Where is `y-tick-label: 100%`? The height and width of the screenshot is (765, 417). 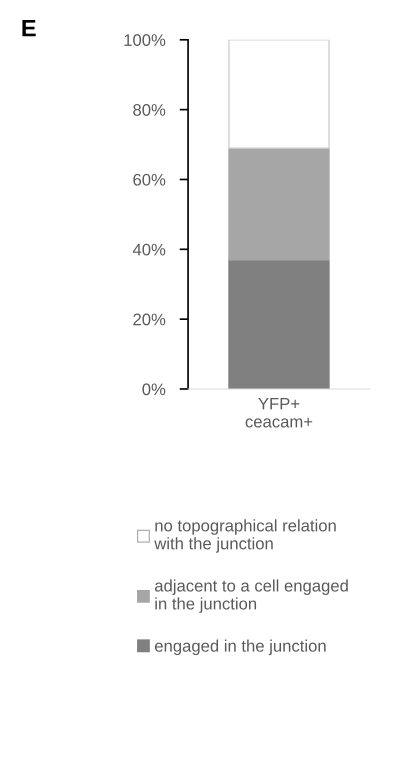
y-tick-label: 100% is located at coordinates (145, 40).